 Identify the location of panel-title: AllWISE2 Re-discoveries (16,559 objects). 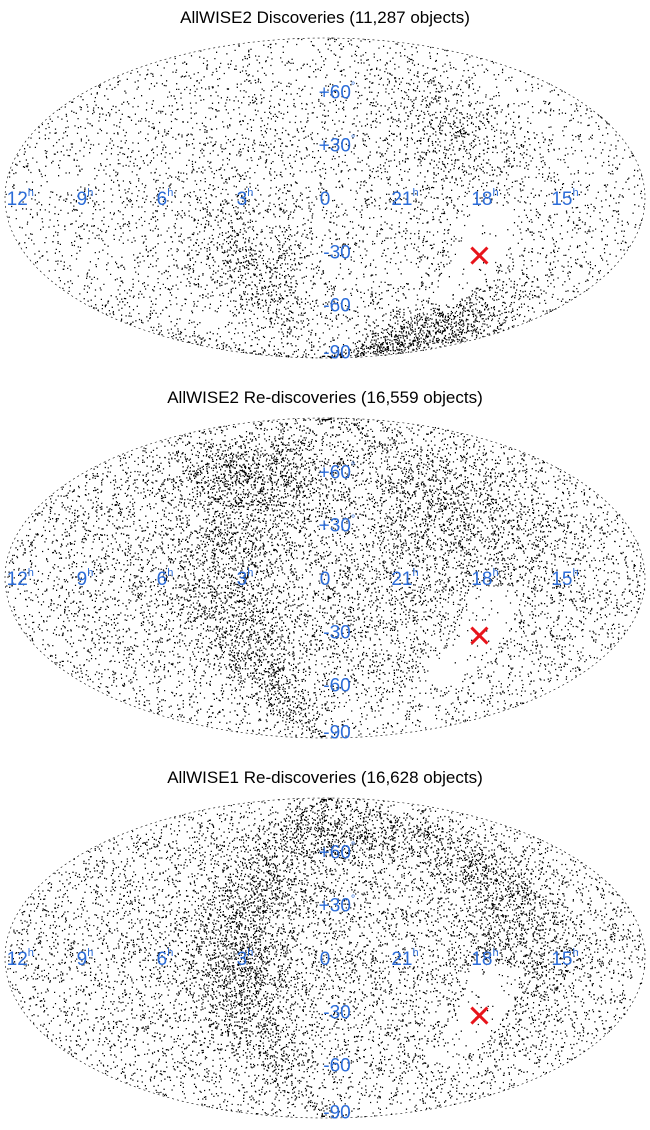
(325, 397).